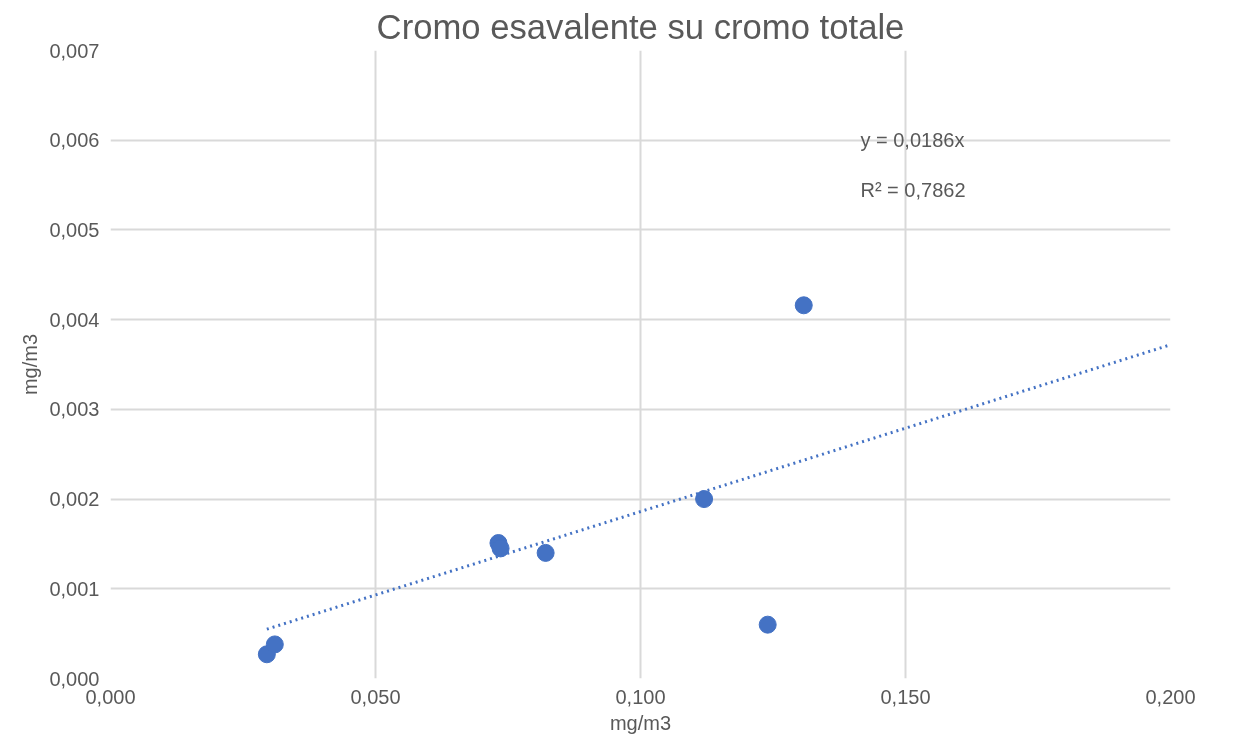 This screenshot has height=742, width=1236. What do you see at coordinates (74, 50) in the screenshot?
I see `y-tick-label: 0,007` at bounding box center [74, 50].